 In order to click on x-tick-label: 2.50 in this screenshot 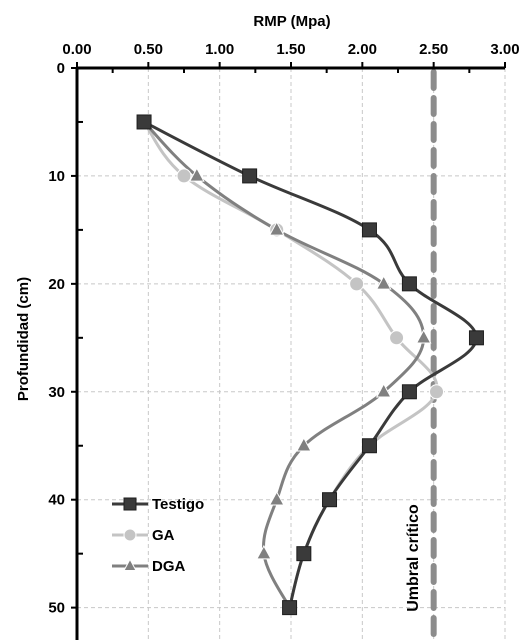, I will do `click(433, 49)`.